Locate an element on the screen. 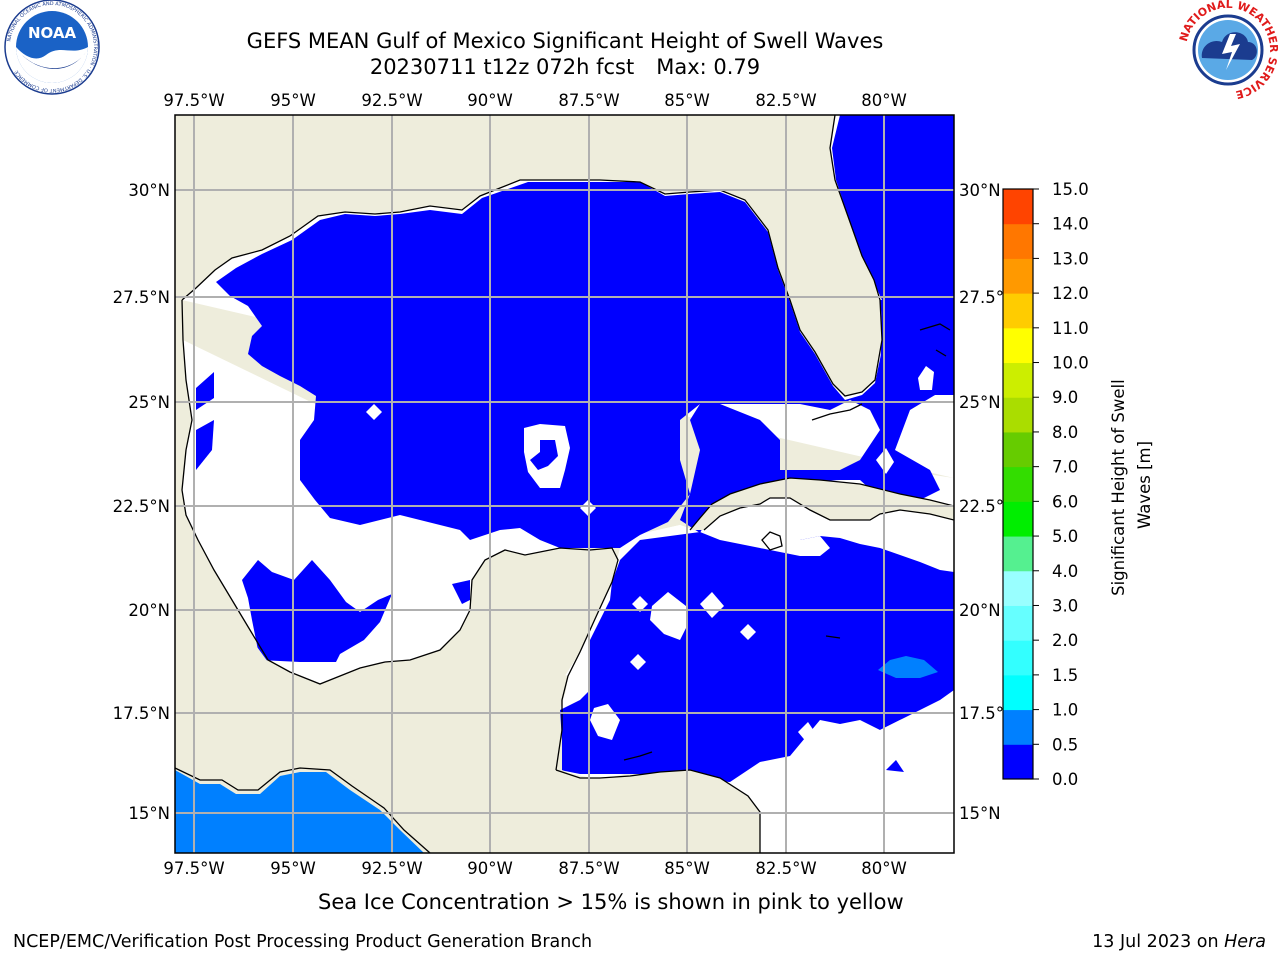 This screenshot has width=1280, height=960. chart-subtitle: 20230711 t12z 072h fcst Max: 0.79 is located at coordinates (565, 67).